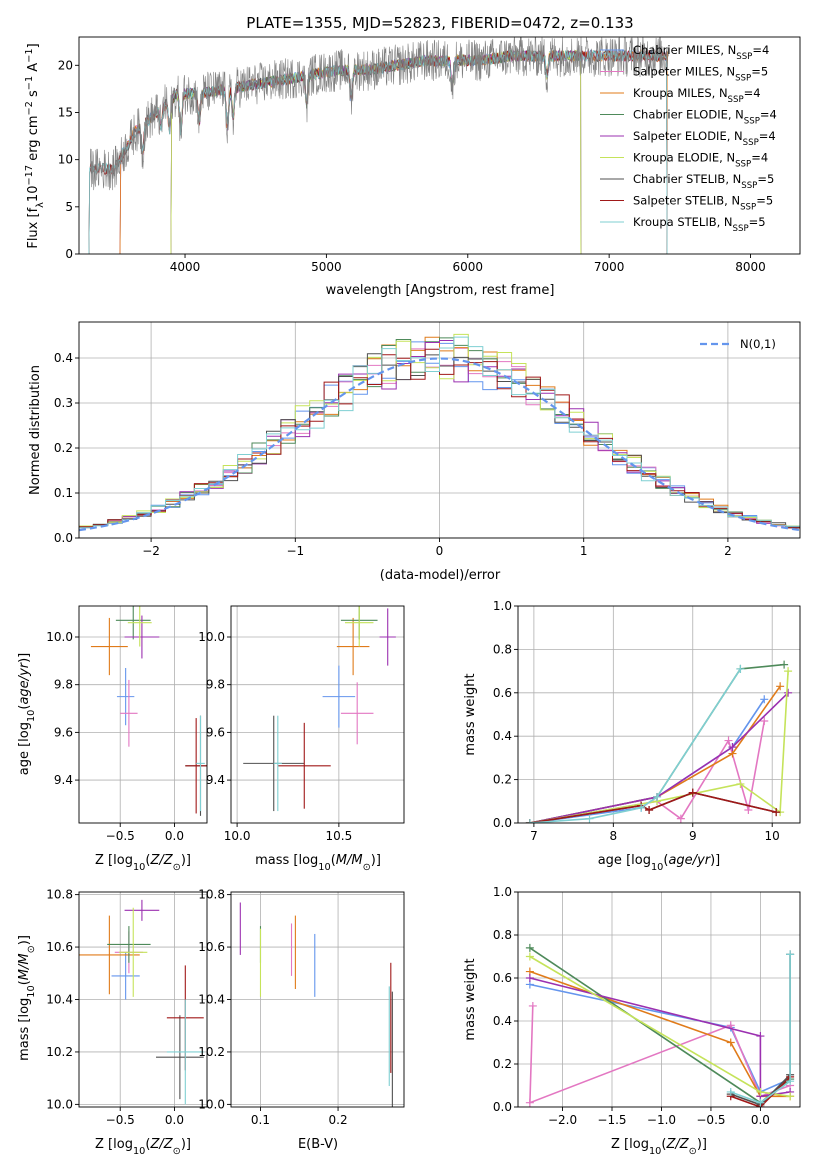 The image size is (819, 1170). What do you see at coordinates (215, 780) in the screenshot?
I see `y-tick-label: 9.4` at bounding box center [215, 780].